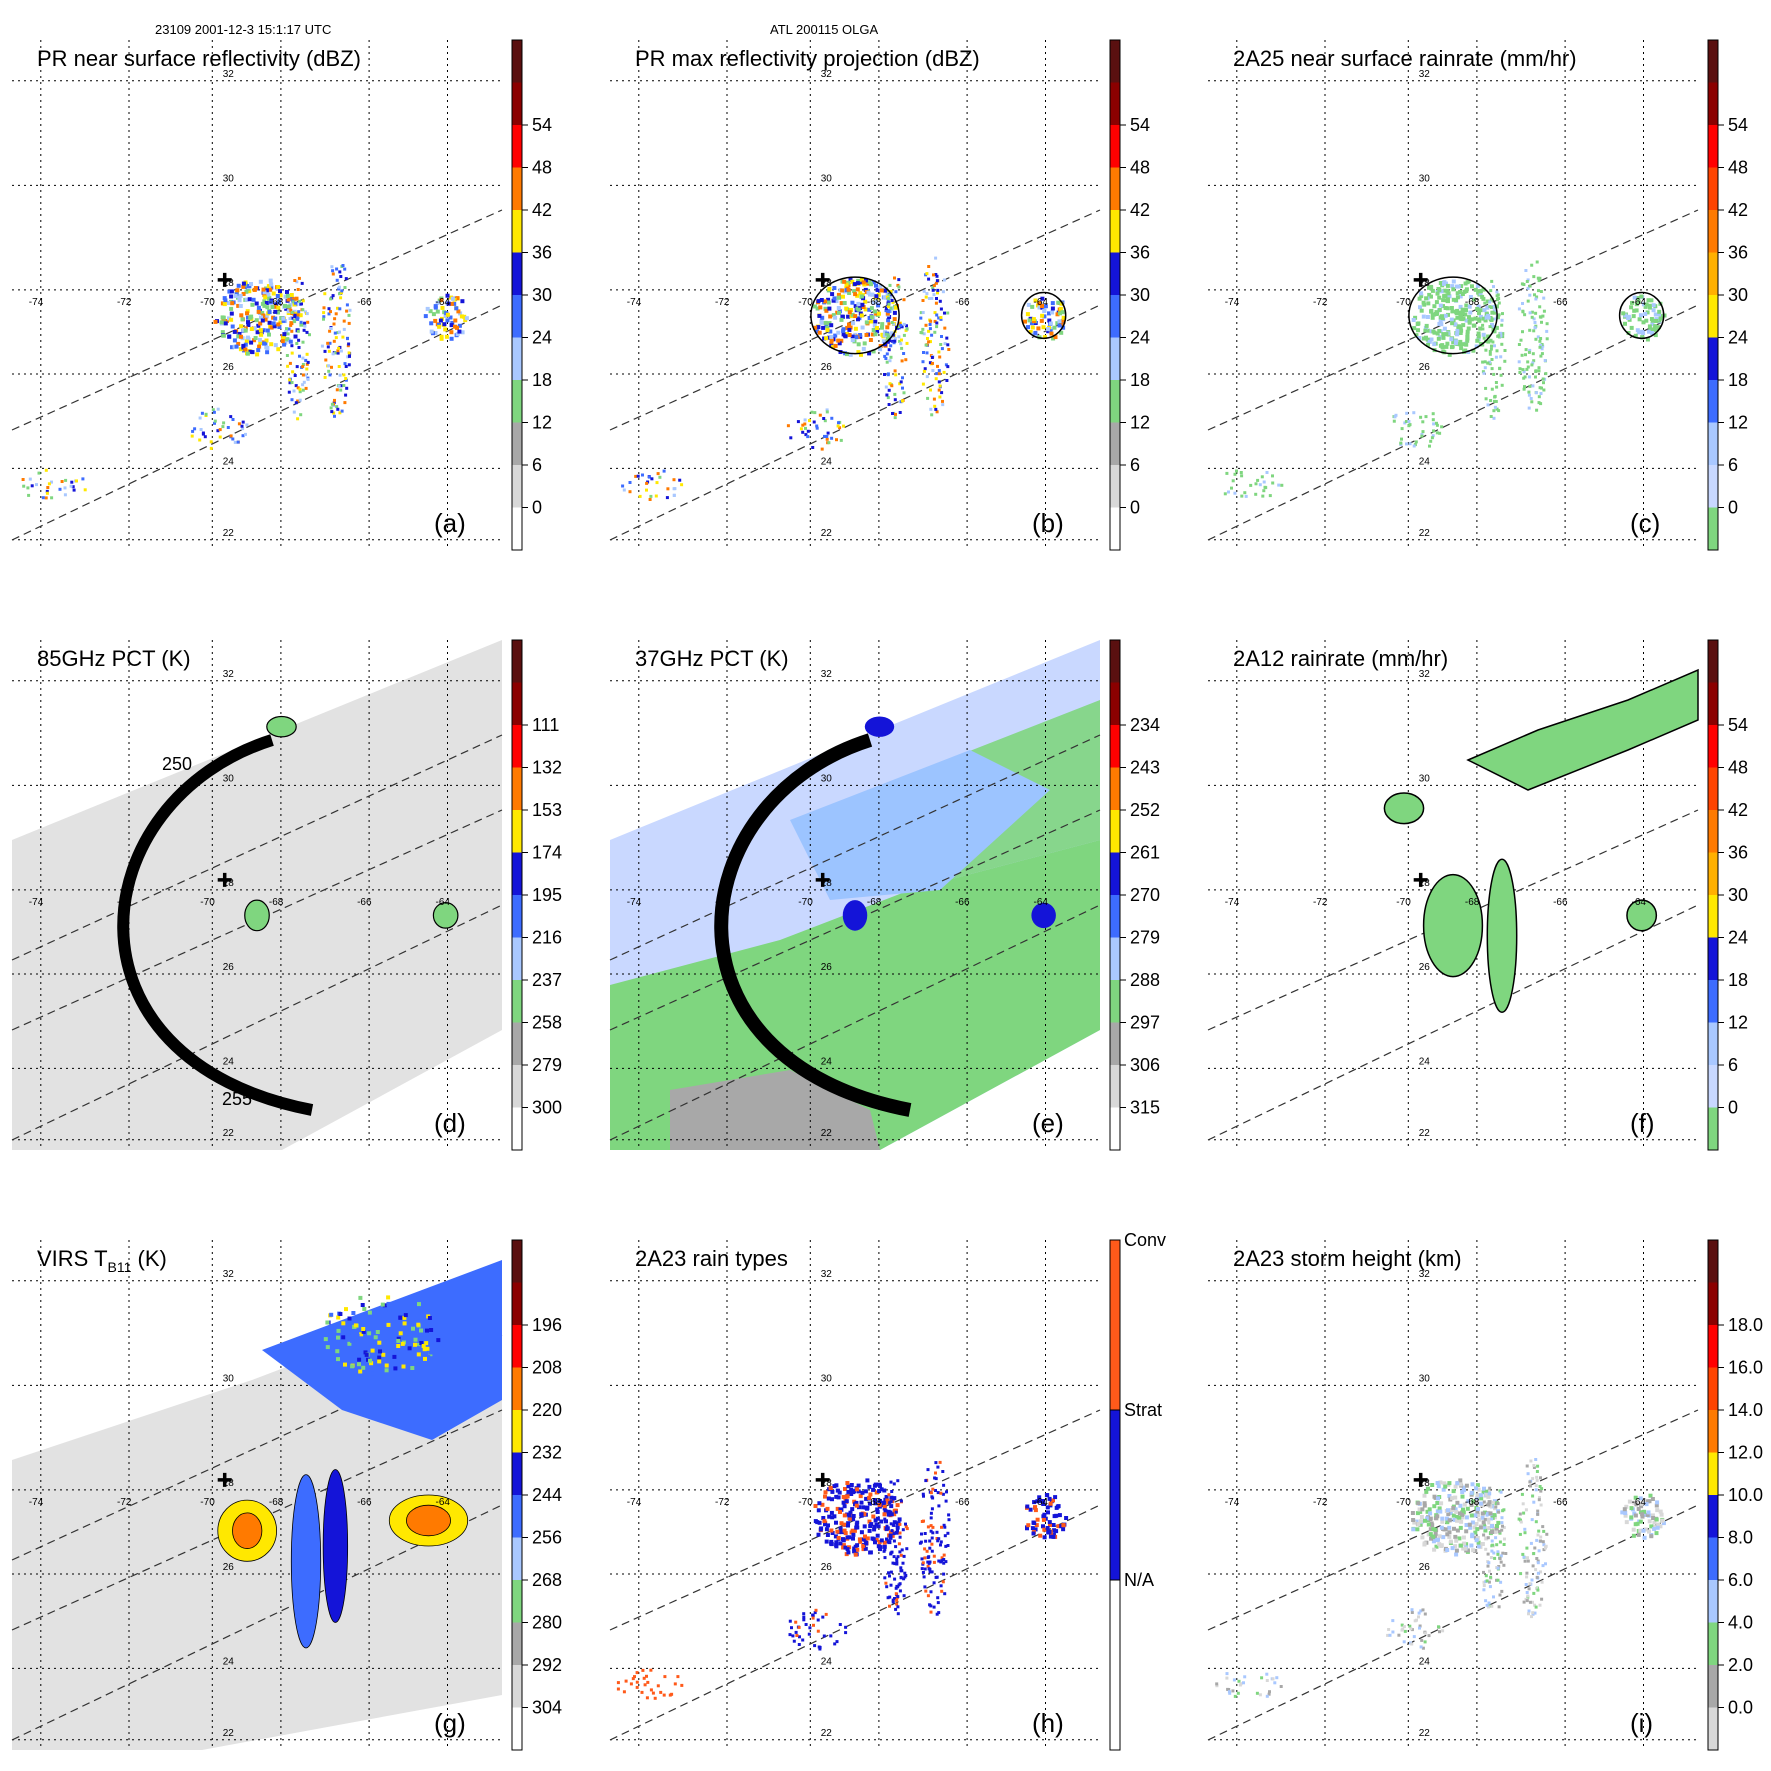 The image size is (1771, 1771). What do you see at coordinates (1135, 465) in the screenshot?
I see `colorbar-tick-label: 6` at bounding box center [1135, 465].